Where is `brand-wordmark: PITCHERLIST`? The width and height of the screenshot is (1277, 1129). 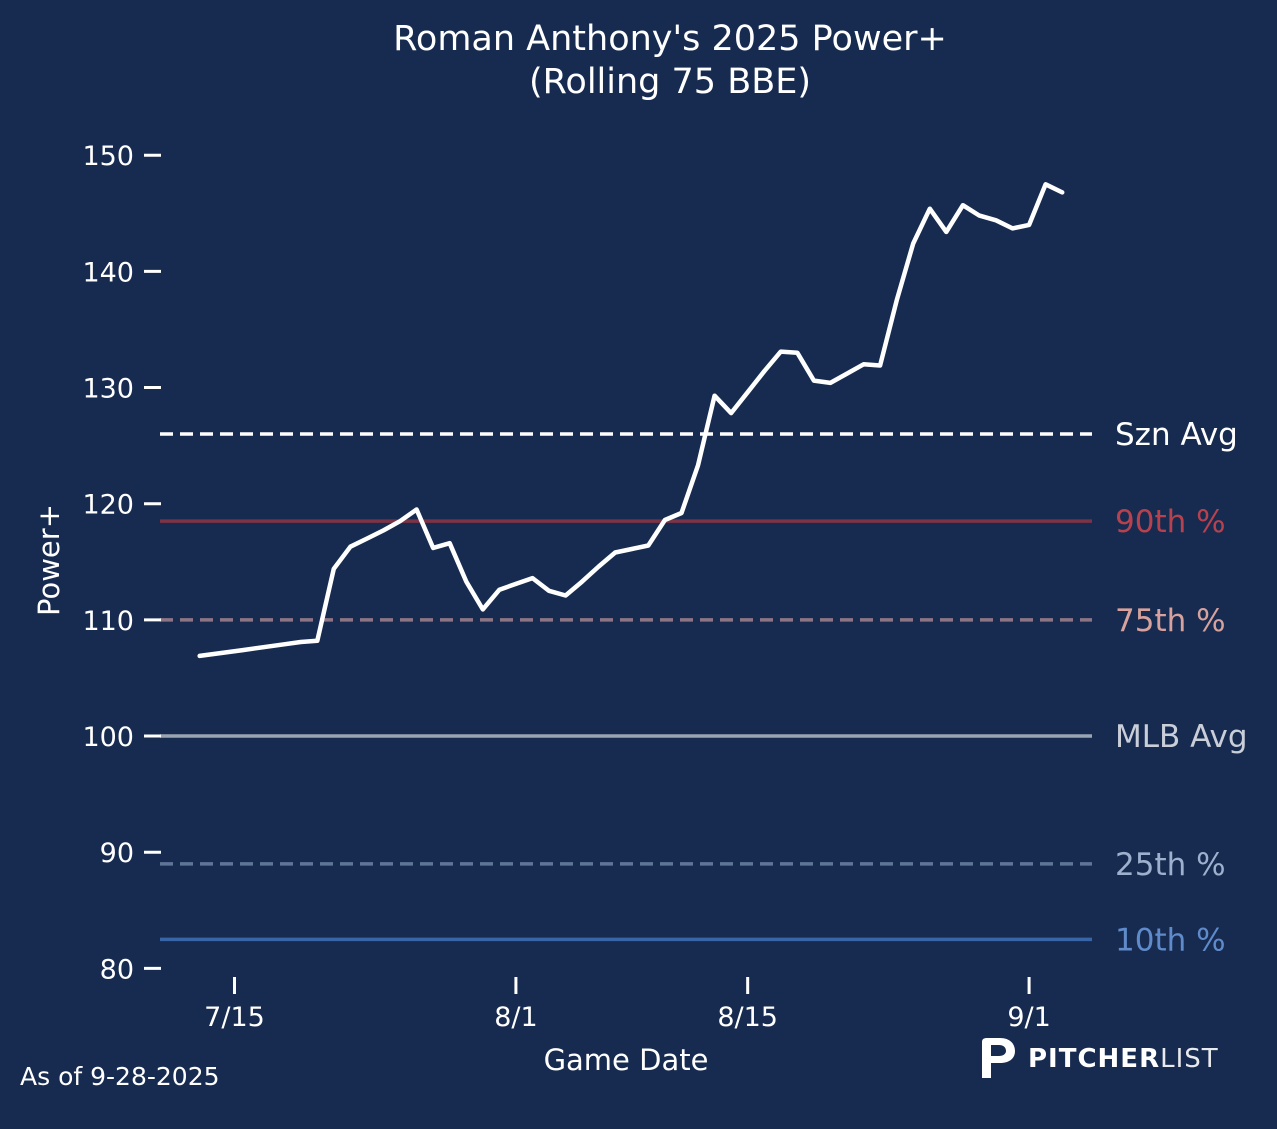 brand-wordmark: PITCHERLIST is located at coordinates (1123, 1059).